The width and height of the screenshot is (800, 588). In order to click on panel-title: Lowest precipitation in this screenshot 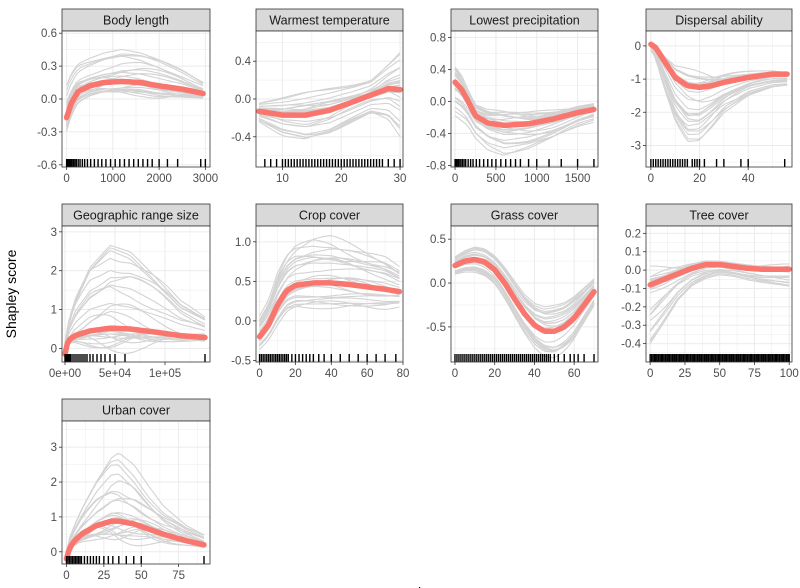, I will do `click(524, 21)`.